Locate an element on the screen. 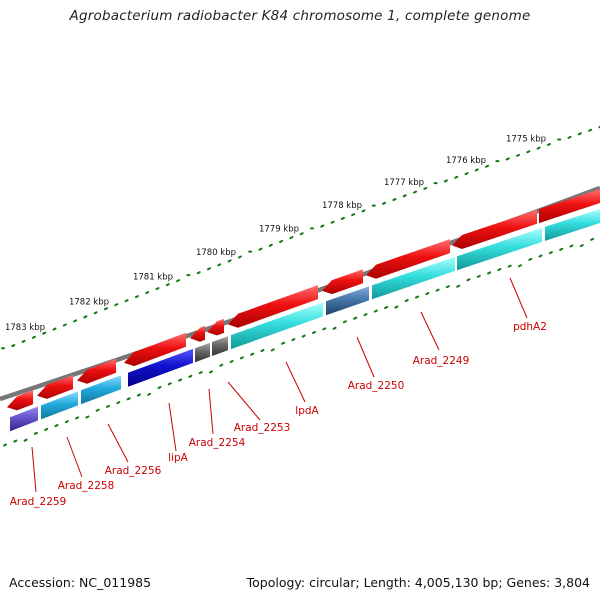  scale-label: 1777 kbp is located at coordinates (404, 183).